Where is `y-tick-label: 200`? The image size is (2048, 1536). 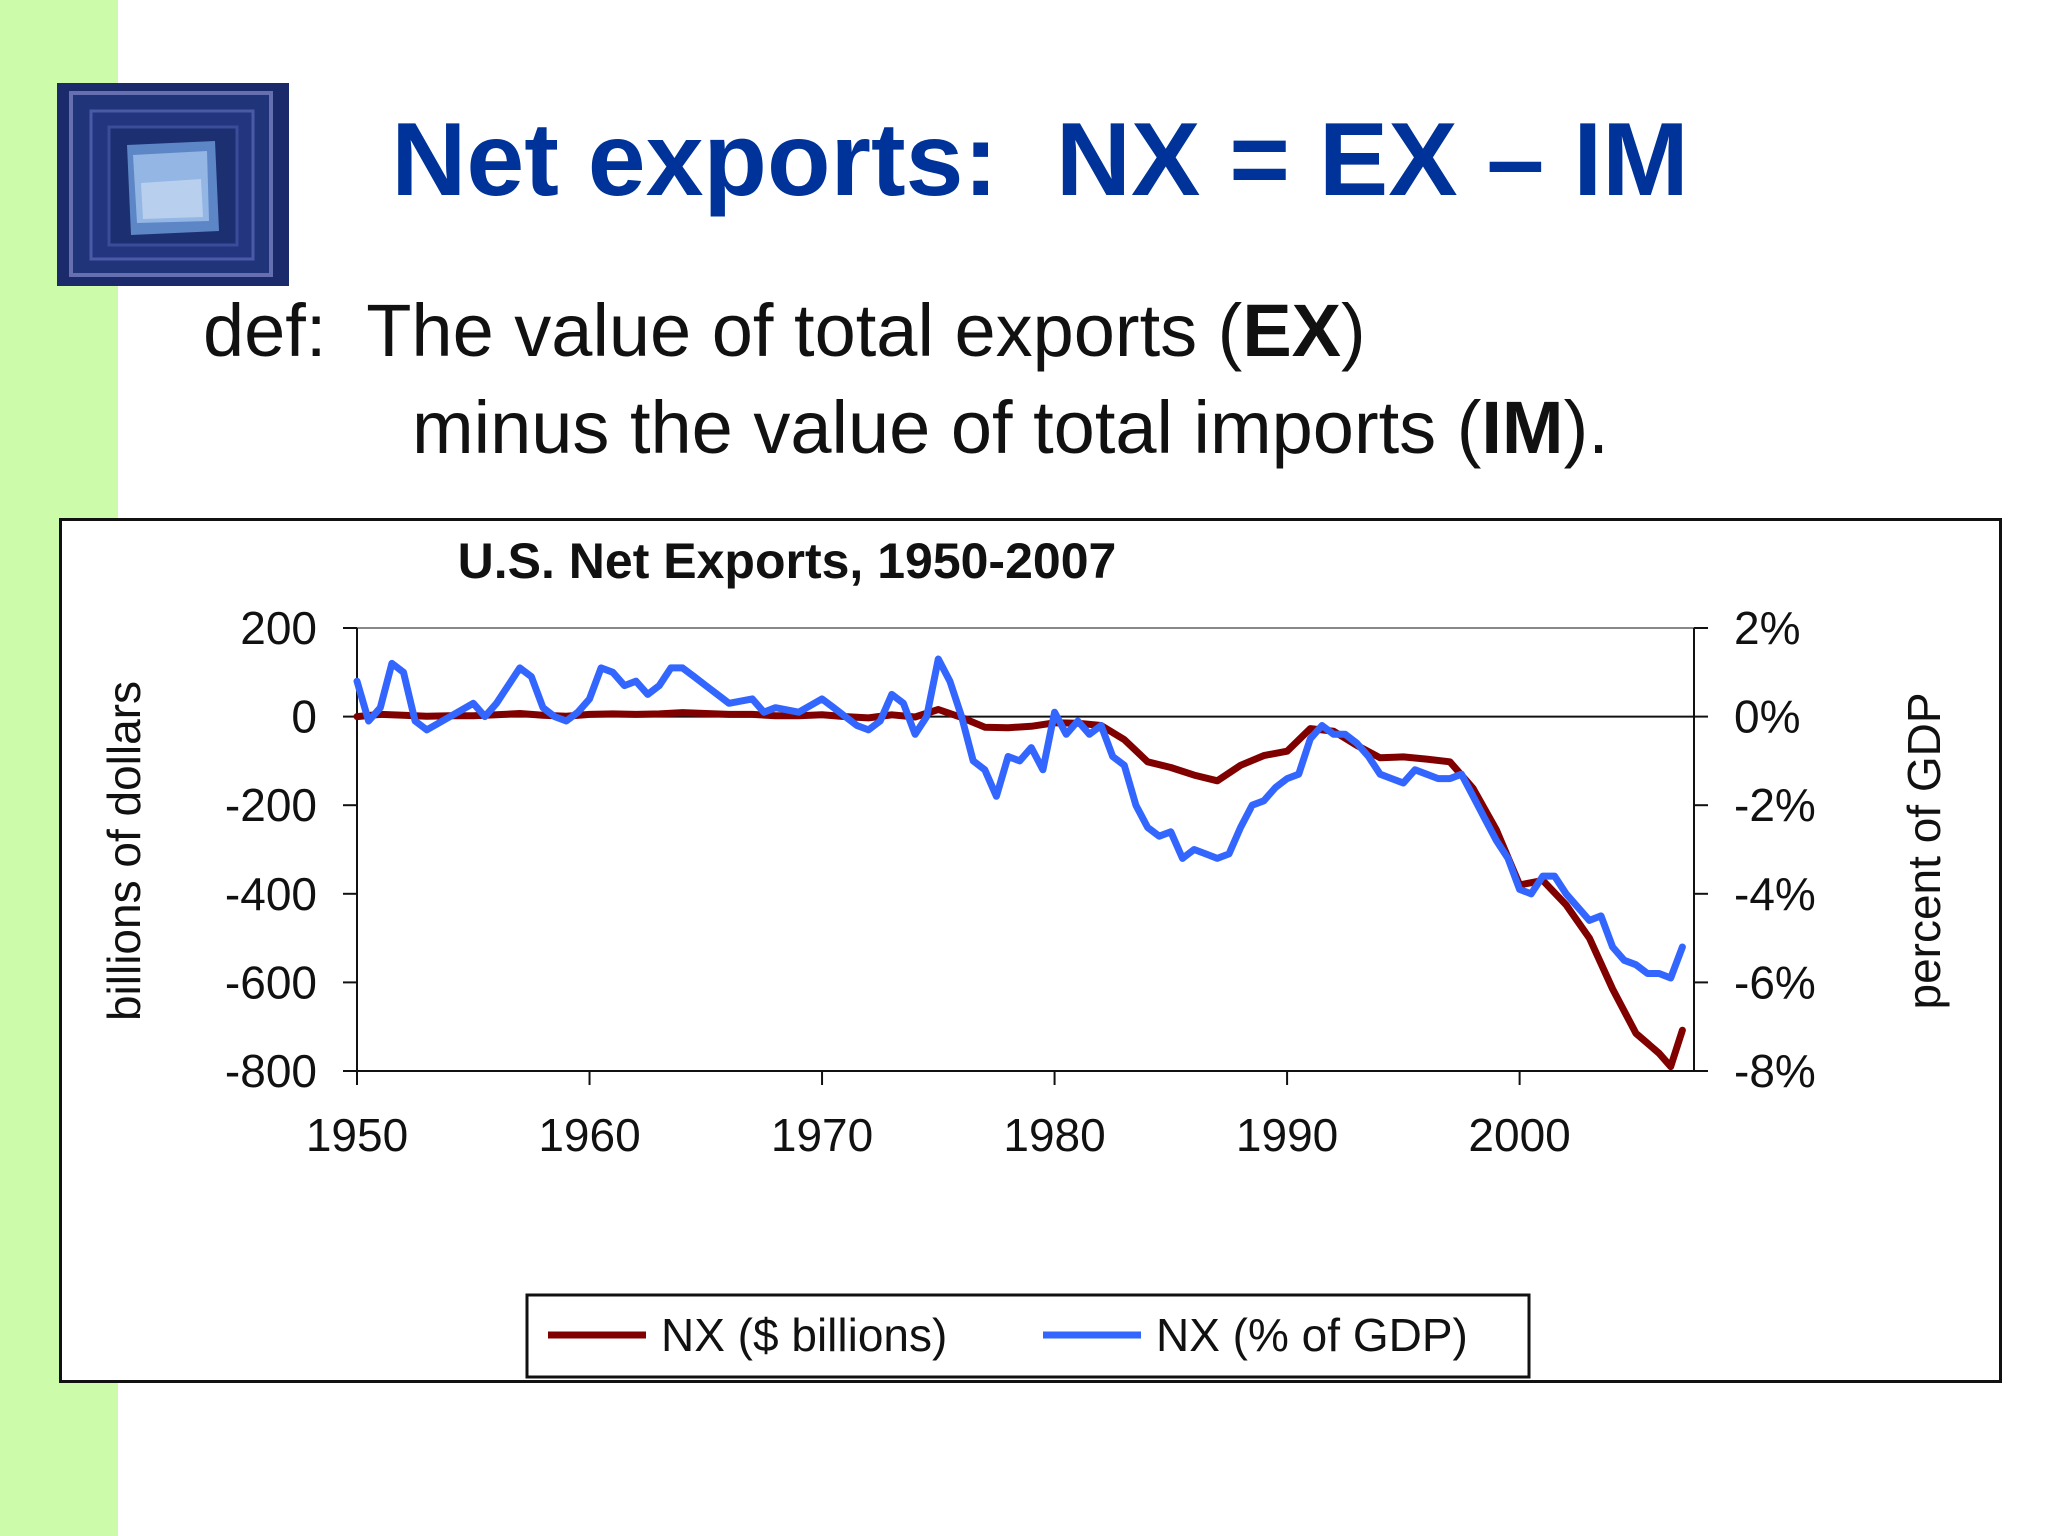
y-tick-label: 200 is located at coordinates (278, 628).